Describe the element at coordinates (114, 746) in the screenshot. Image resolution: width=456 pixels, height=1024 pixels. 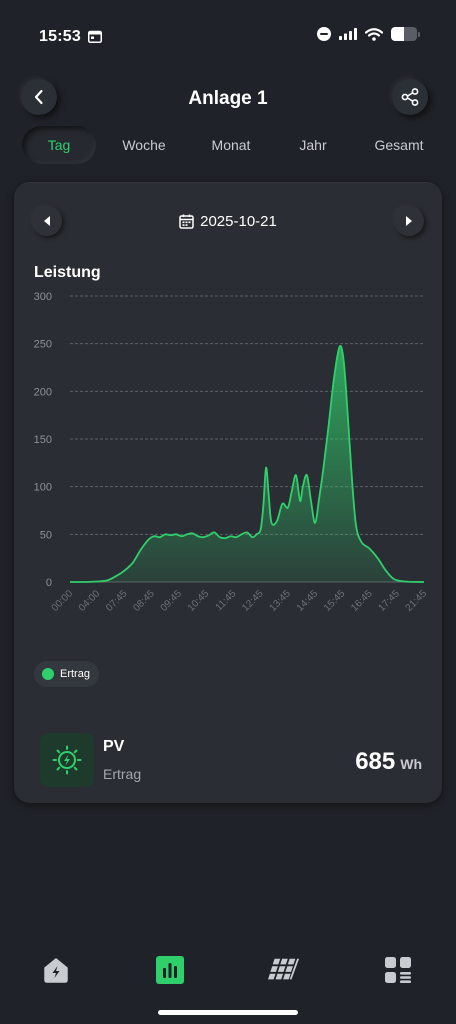
I see `pv-name: PV` at that location.